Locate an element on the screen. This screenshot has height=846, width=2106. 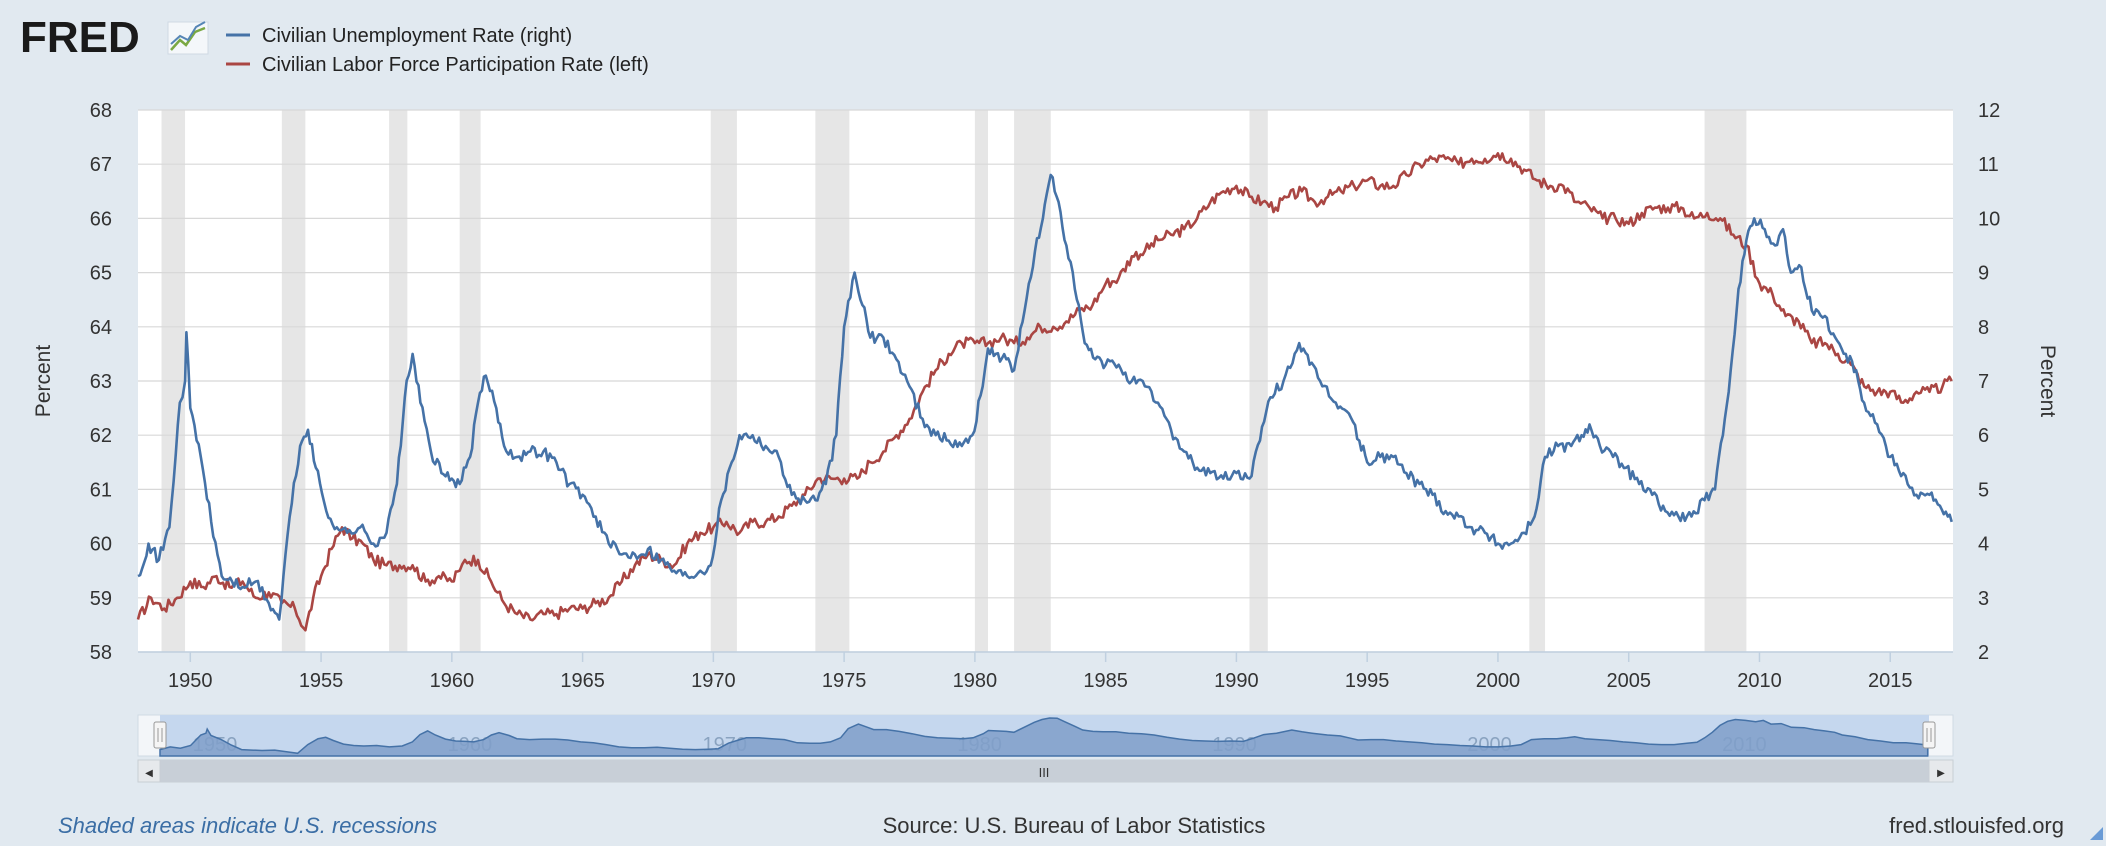
fred-logo: FRED is located at coordinates (114, 37).